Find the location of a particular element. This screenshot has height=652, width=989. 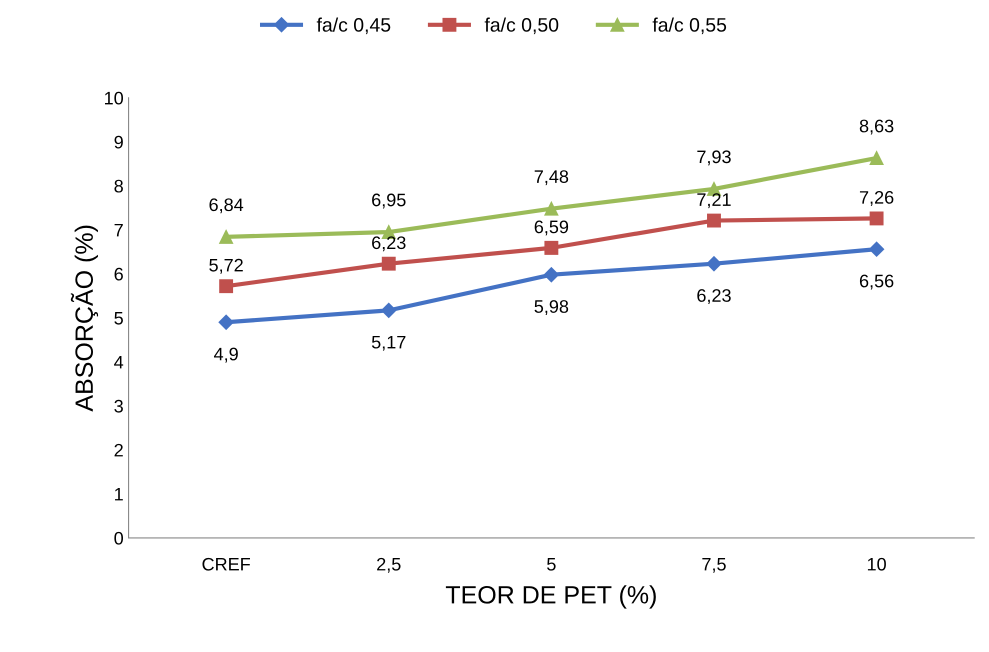

data-label: 5,17 is located at coordinates (389, 343).